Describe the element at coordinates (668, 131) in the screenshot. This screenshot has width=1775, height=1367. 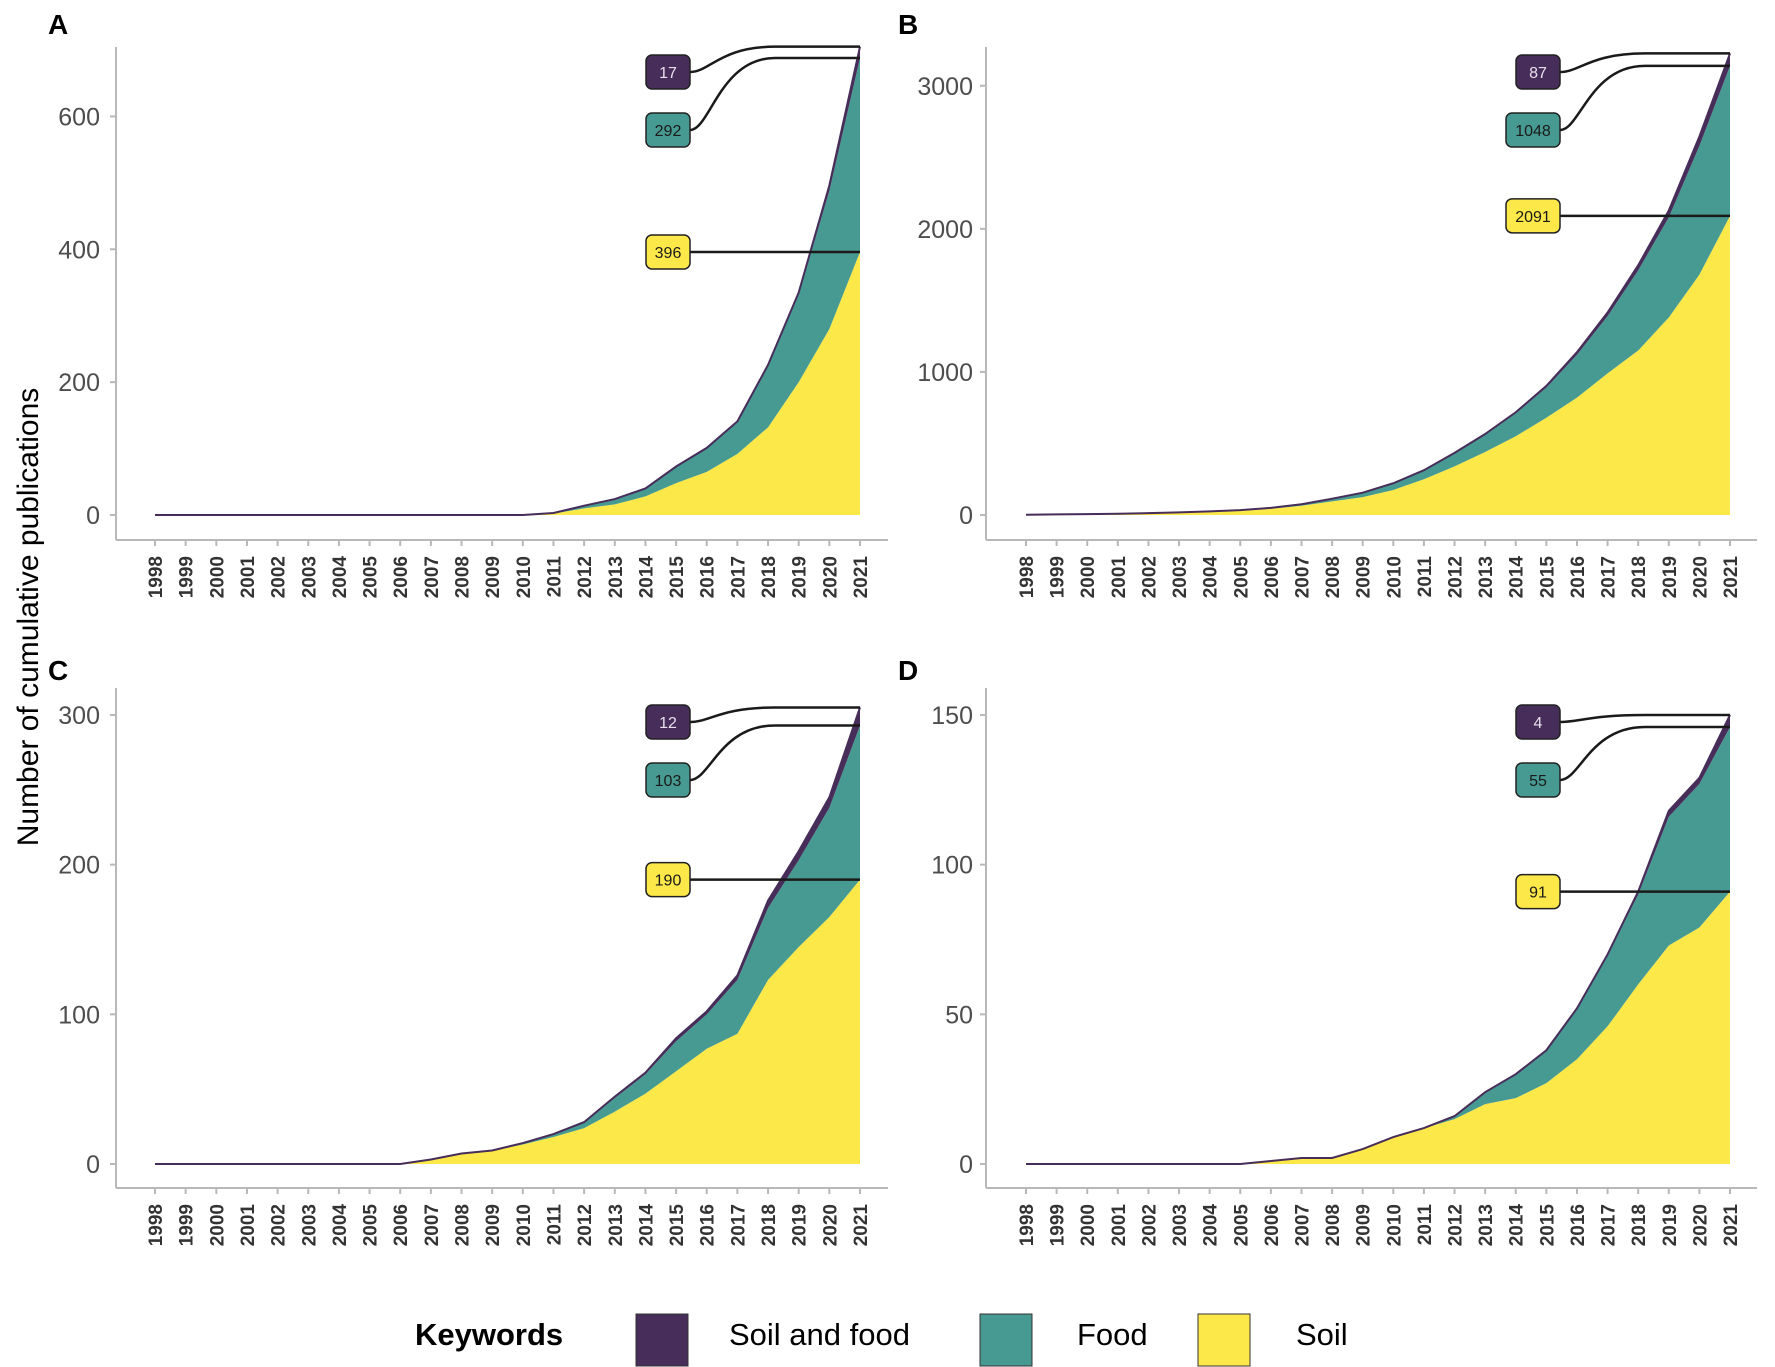
I see `label-value-food: 292` at that location.